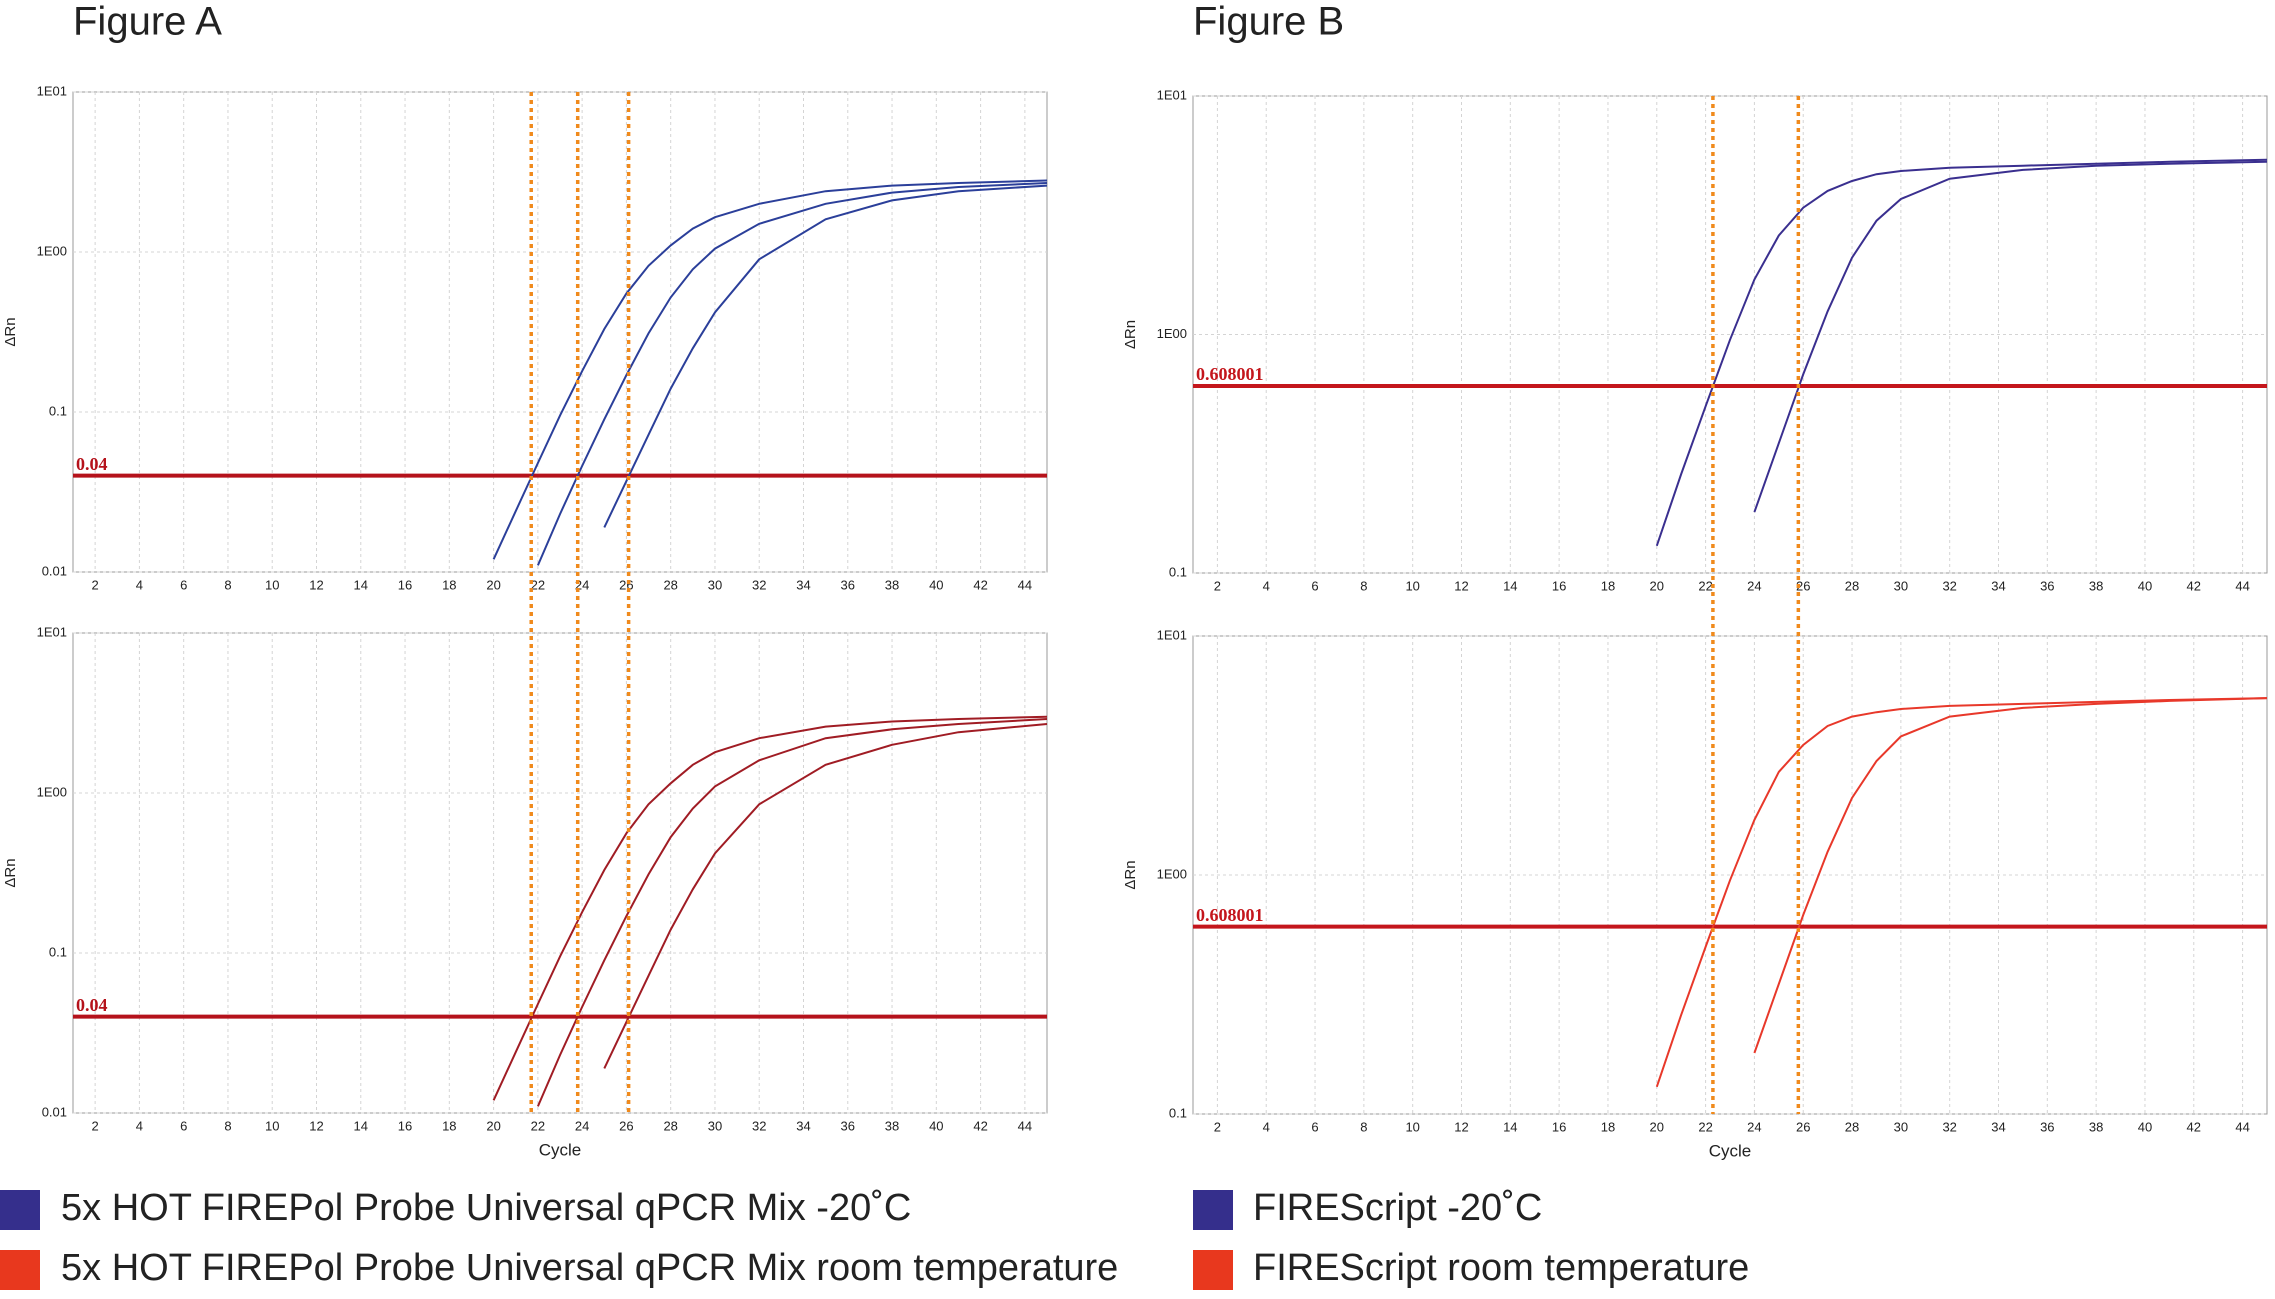  What do you see at coordinates (1397, 1208) in the screenshot?
I see `legend-label: FIREScript -20˚C` at bounding box center [1397, 1208].